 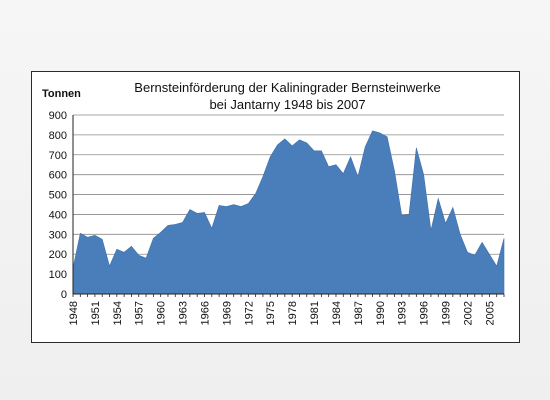 I want to click on y-tick-label: 100, so click(x=58, y=275).